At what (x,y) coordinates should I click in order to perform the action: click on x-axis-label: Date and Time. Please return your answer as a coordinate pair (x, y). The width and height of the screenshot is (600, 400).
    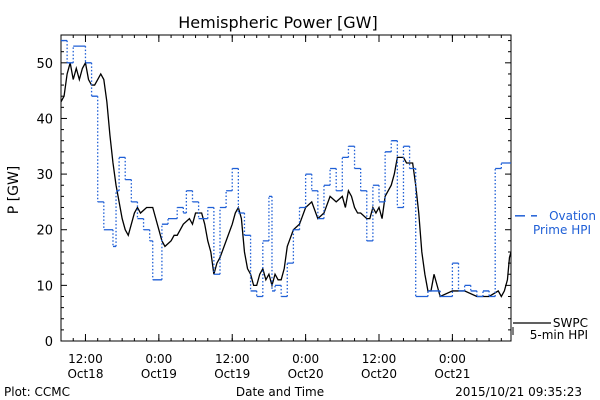
    Looking at the image, I should click on (280, 392).